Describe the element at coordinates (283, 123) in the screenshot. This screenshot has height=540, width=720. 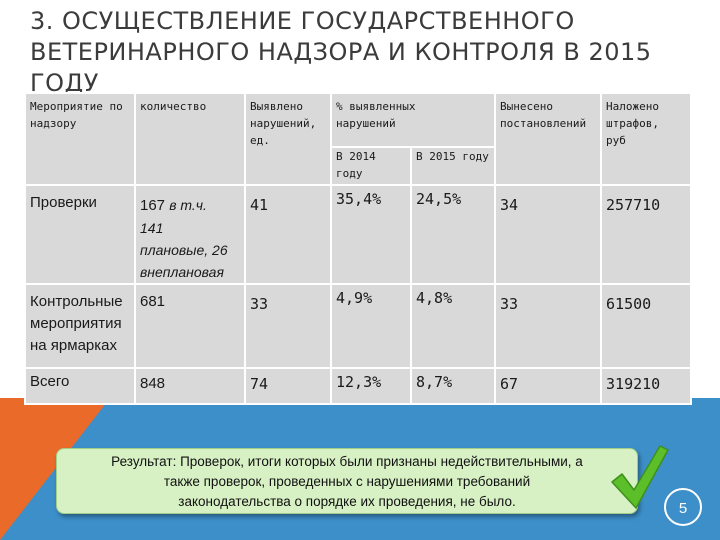
I see `header-text: нарушений,` at that location.